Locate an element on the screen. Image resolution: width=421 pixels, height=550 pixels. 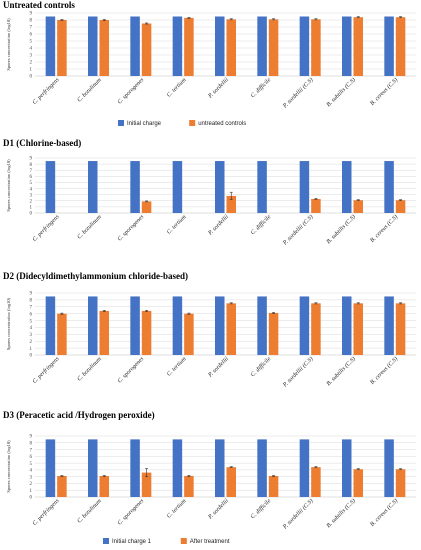
legend-label: After treatment is located at coordinates (210, 542).